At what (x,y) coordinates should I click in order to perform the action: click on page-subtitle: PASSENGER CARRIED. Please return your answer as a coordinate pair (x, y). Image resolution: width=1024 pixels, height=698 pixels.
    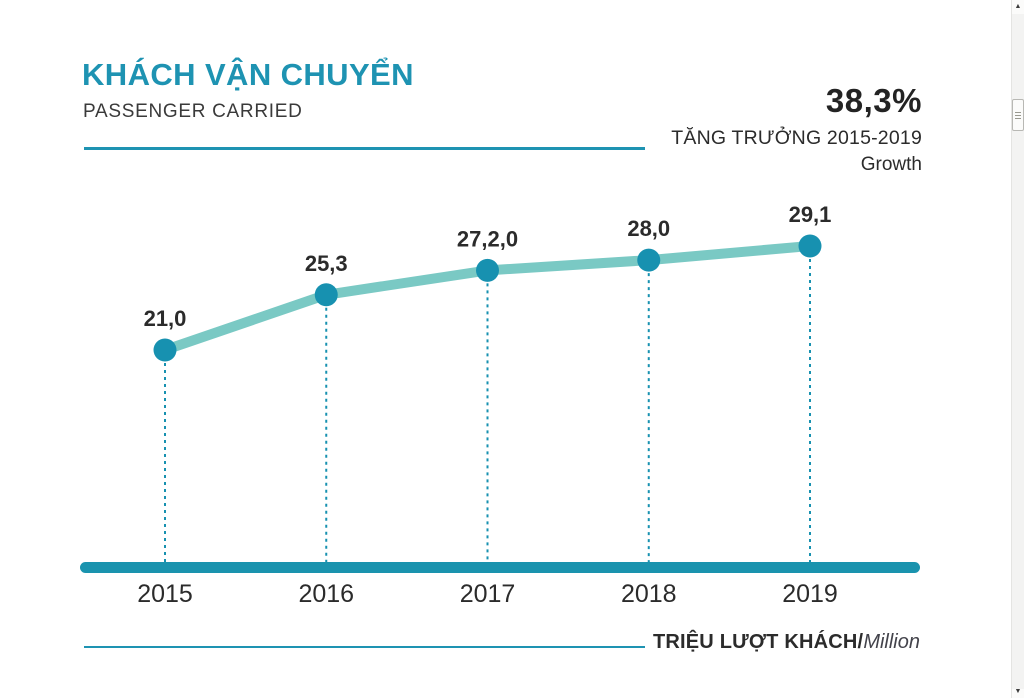
    Looking at the image, I should click on (193, 111).